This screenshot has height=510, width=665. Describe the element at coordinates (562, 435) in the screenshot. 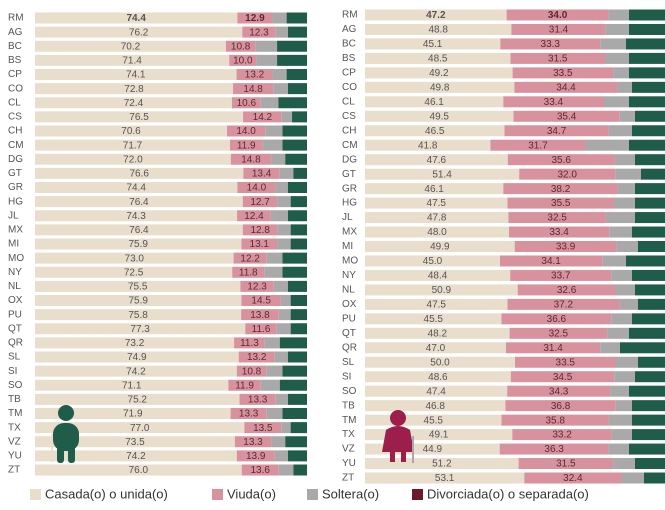

I see `value-label: 33.2` at that location.